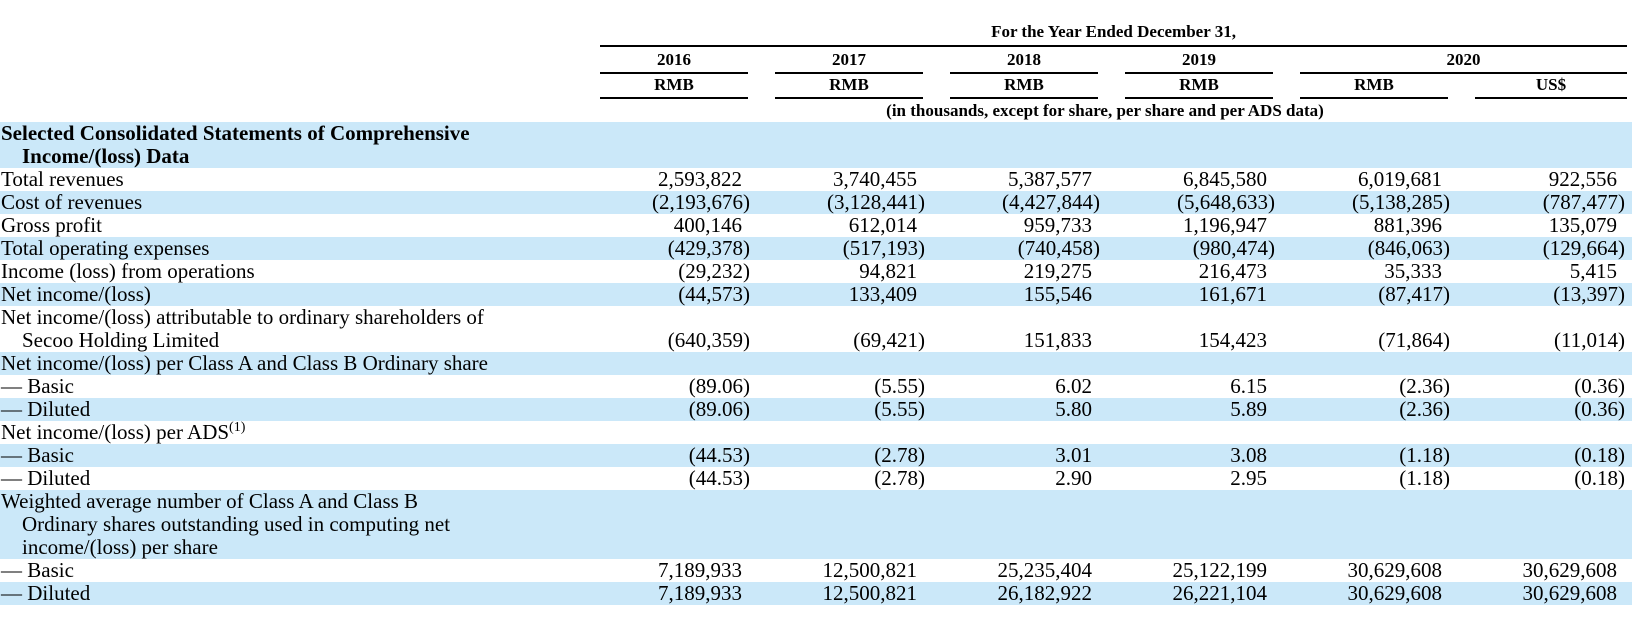 The image size is (1632, 634). I want to click on row-label: Total revenues, so click(62, 179).